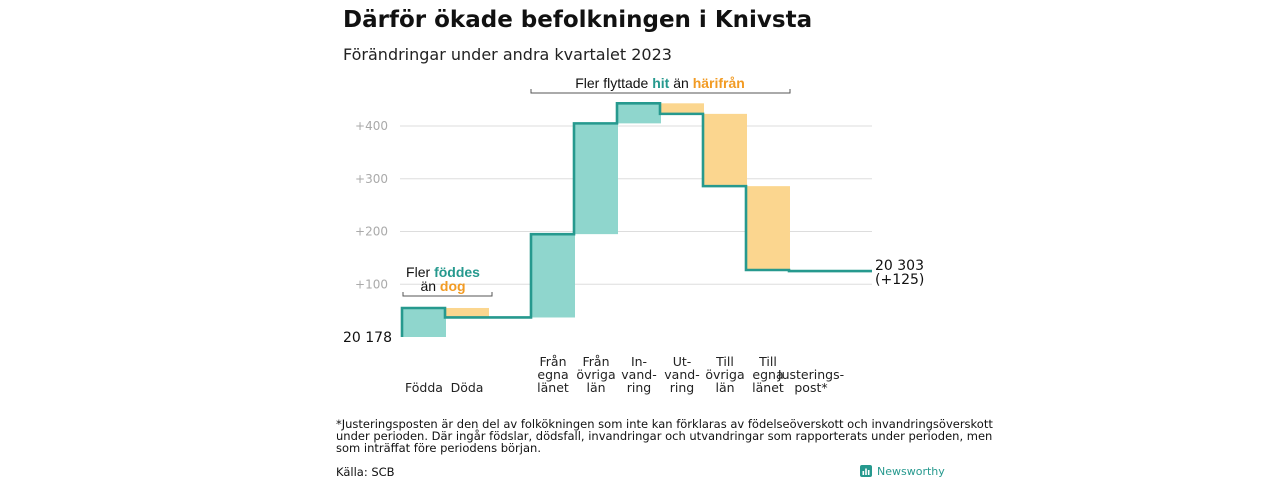 The height and width of the screenshot is (480, 1280). What do you see at coordinates (438, 448) in the screenshot?
I see `footnote-line-3: som inträffat före periodens början.` at bounding box center [438, 448].